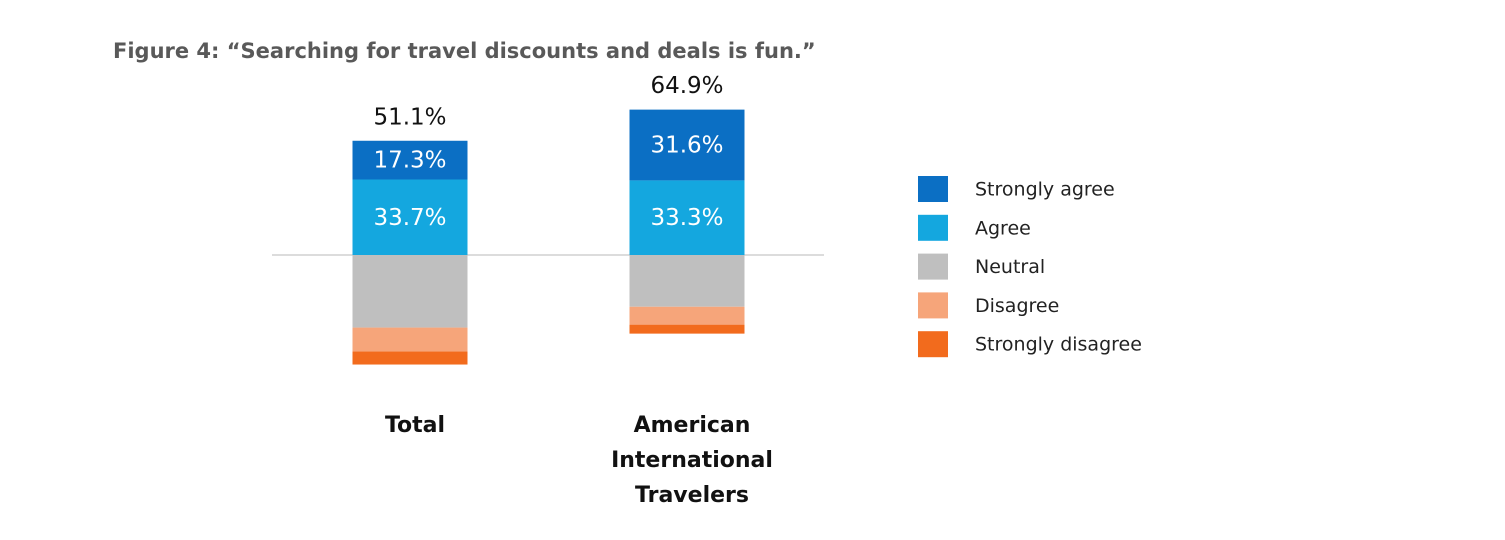 The width and height of the screenshot is (1505, 540). I want to click on value-label: 33.7%, so click(409, 218).